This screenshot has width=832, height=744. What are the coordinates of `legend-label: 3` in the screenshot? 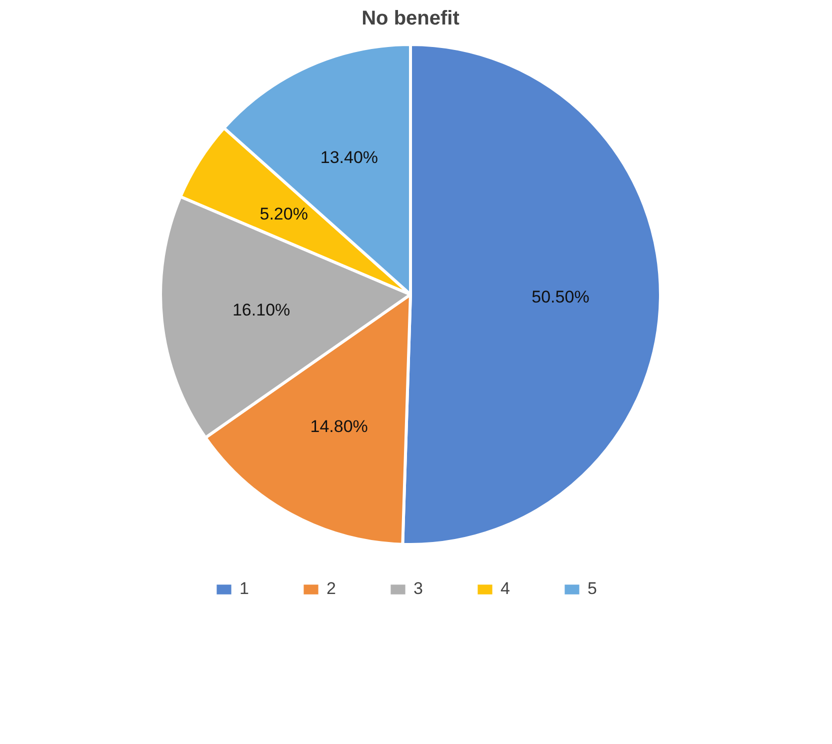 It's located at (419, 589).